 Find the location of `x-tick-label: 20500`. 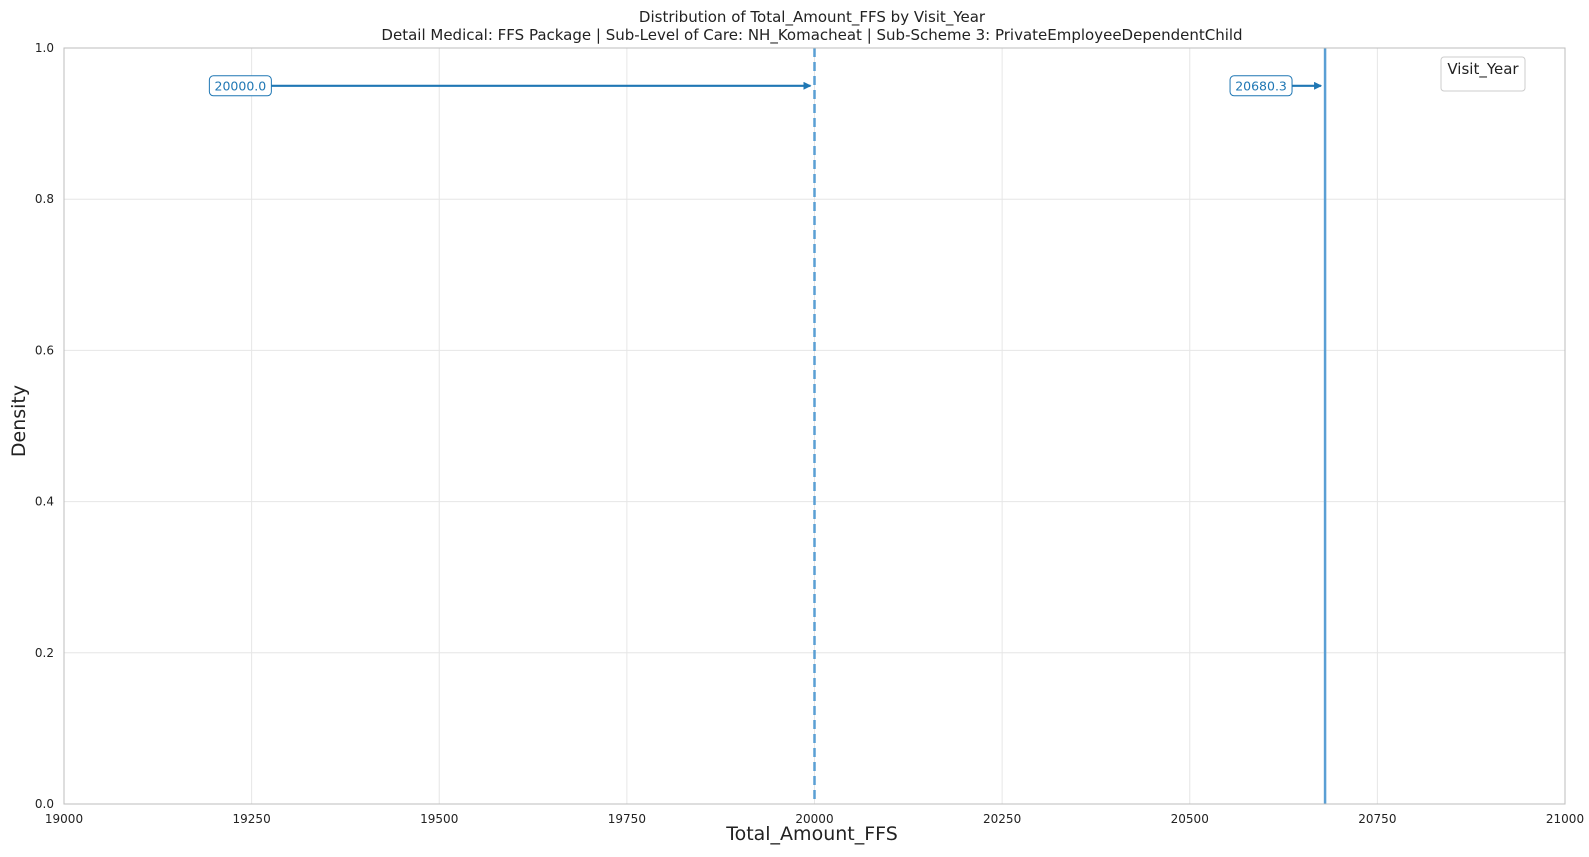

x-tick-label: 20500 is located at coordinates (1190, 819).